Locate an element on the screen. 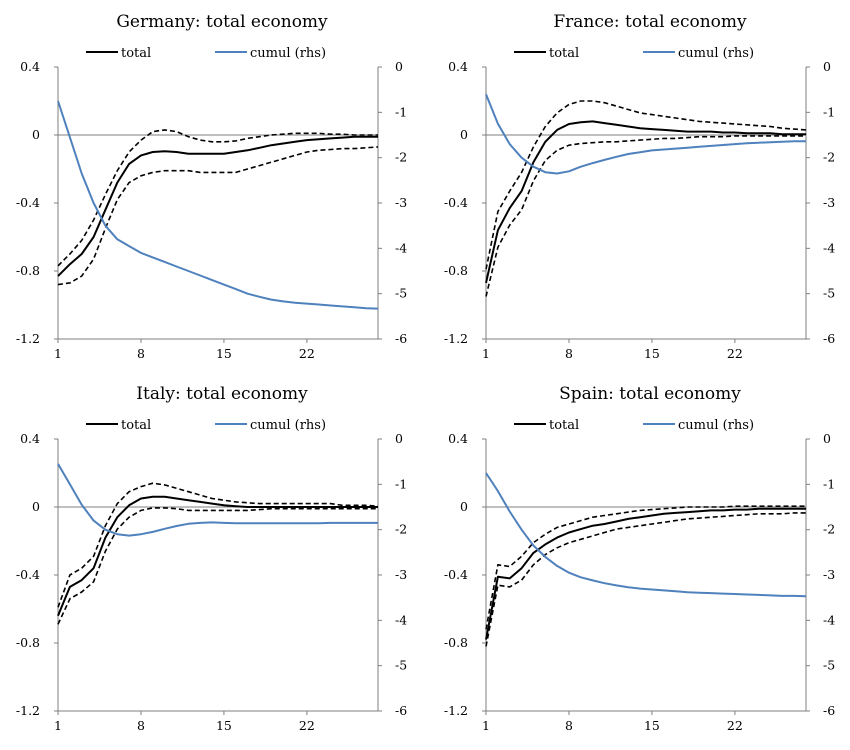 Image resolution: width=850 pixels, height=750 pixels. chart-title: France: total economy is located at coordinates (650, 22).